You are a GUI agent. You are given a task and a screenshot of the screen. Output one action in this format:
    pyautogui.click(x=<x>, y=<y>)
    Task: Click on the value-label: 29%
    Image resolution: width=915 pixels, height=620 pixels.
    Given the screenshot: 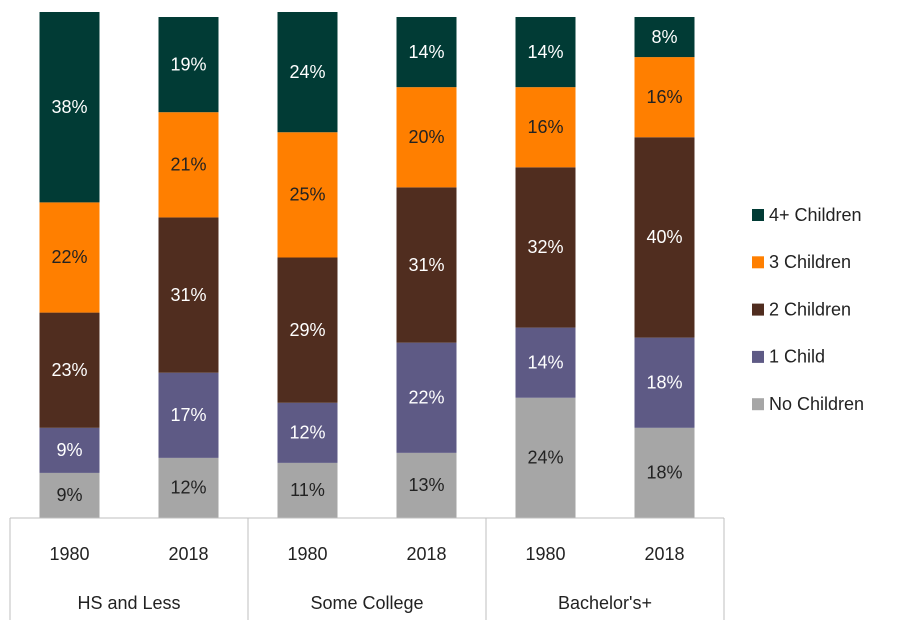 What is the action you would take?
    pyautogui.click(x=307, y=330)
    